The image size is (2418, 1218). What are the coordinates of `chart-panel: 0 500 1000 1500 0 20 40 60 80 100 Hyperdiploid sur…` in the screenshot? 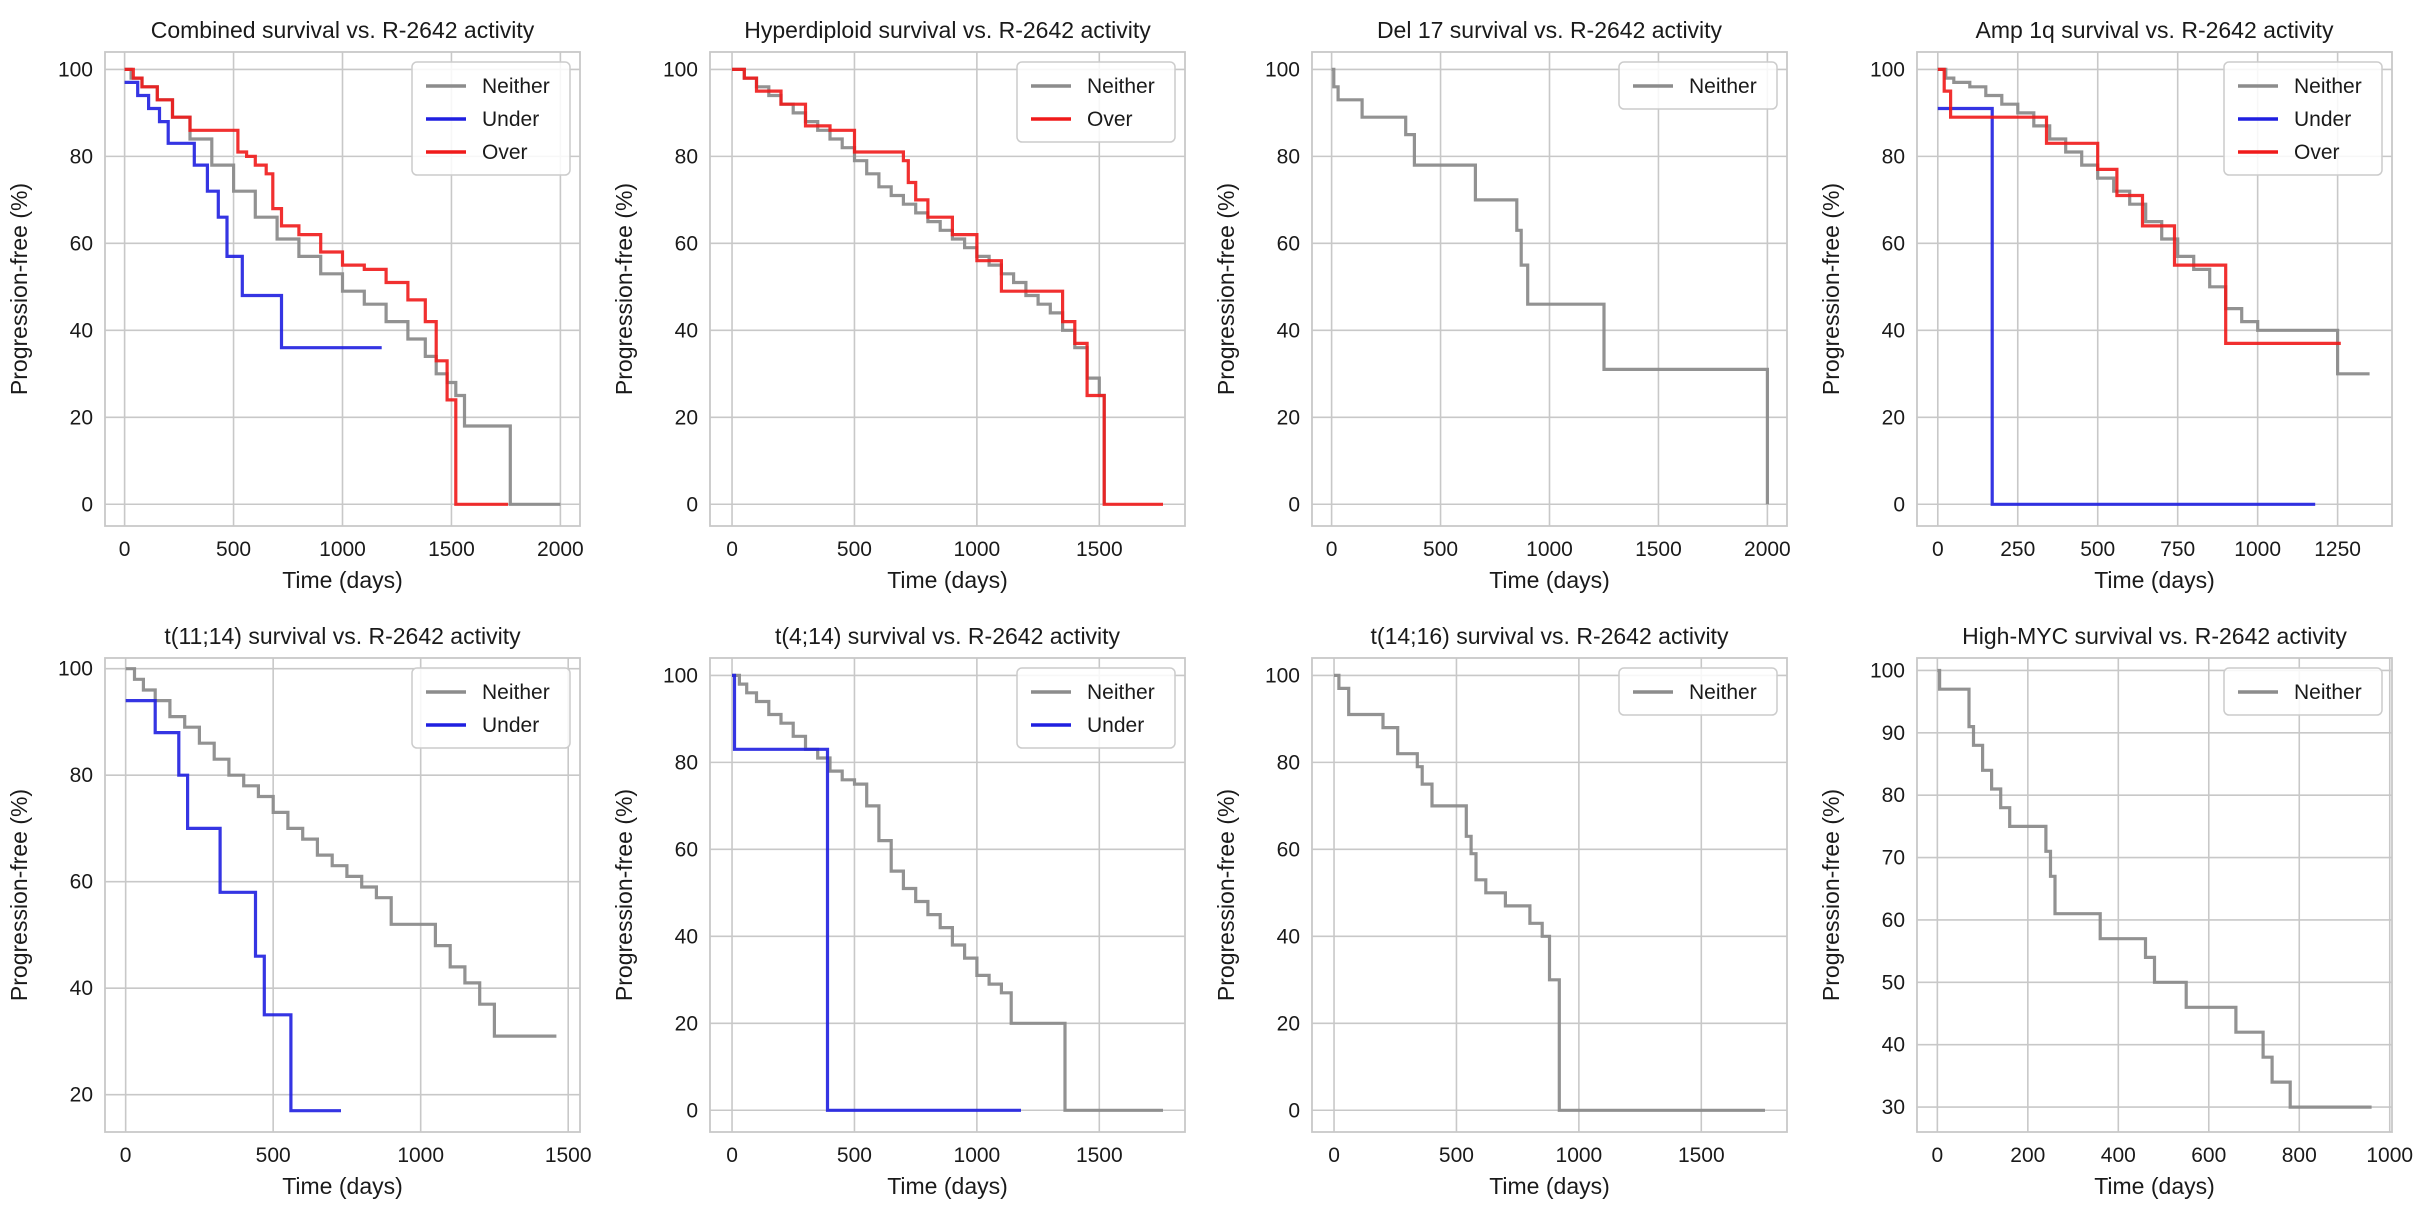 It's located at (898, 305).